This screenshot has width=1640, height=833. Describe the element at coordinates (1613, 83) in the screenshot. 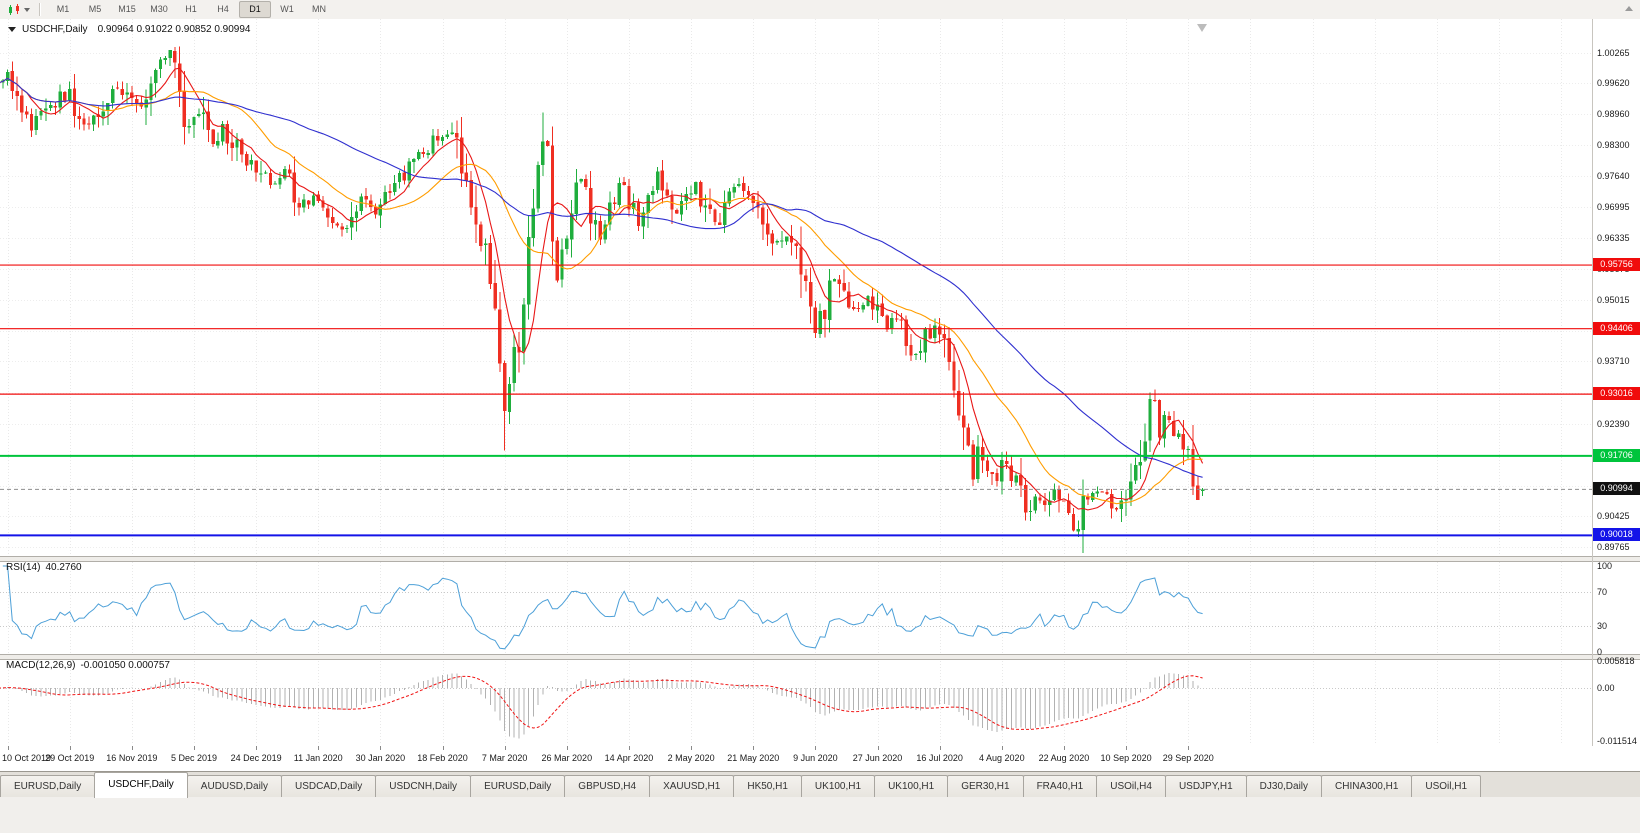

I see `price-axis-label: 0.99620` at that location.